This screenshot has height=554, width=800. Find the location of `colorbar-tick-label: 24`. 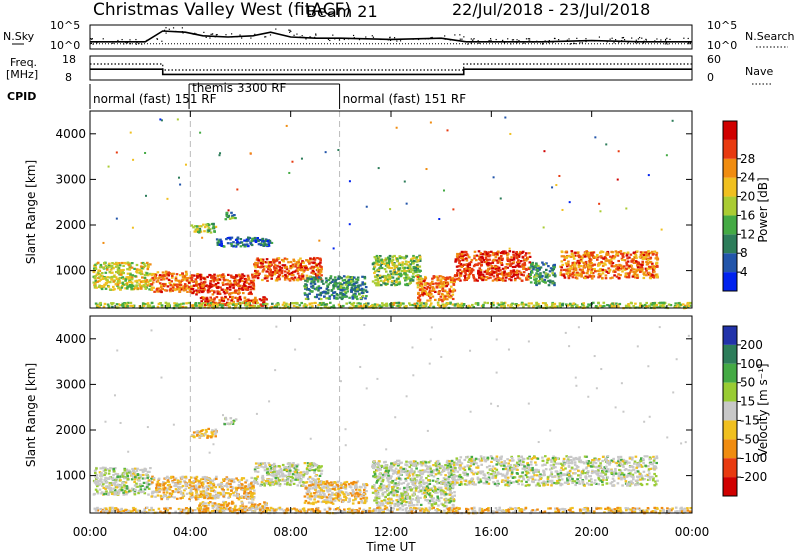

colorbar-tick-label: 24 is located at coordinates (747, 178).